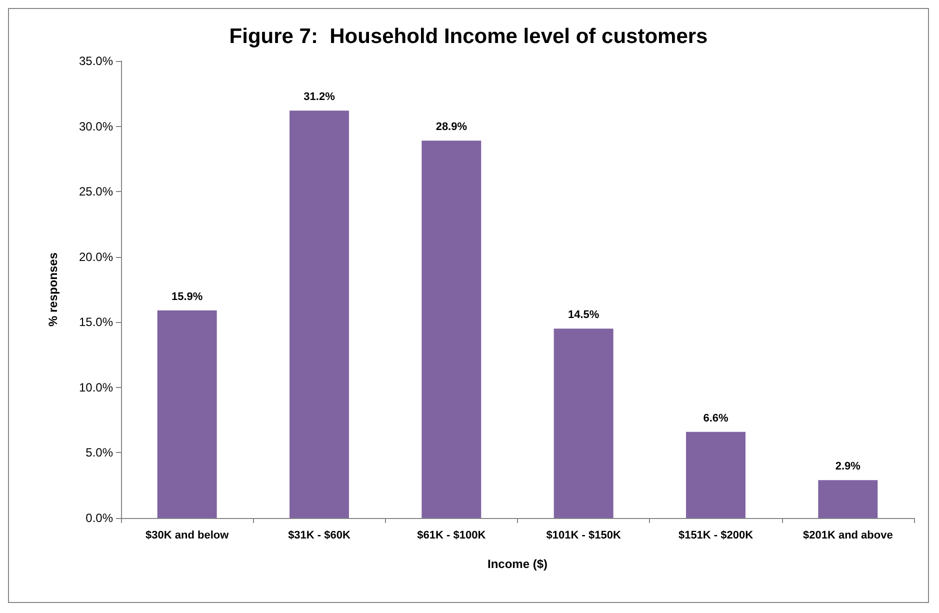 The height and width of the screenshot is (613, 939). What do you see at coordinates (187, 296) in the screenshot?
I see `data-label: 15.9%` at bounding box center [187, 296].